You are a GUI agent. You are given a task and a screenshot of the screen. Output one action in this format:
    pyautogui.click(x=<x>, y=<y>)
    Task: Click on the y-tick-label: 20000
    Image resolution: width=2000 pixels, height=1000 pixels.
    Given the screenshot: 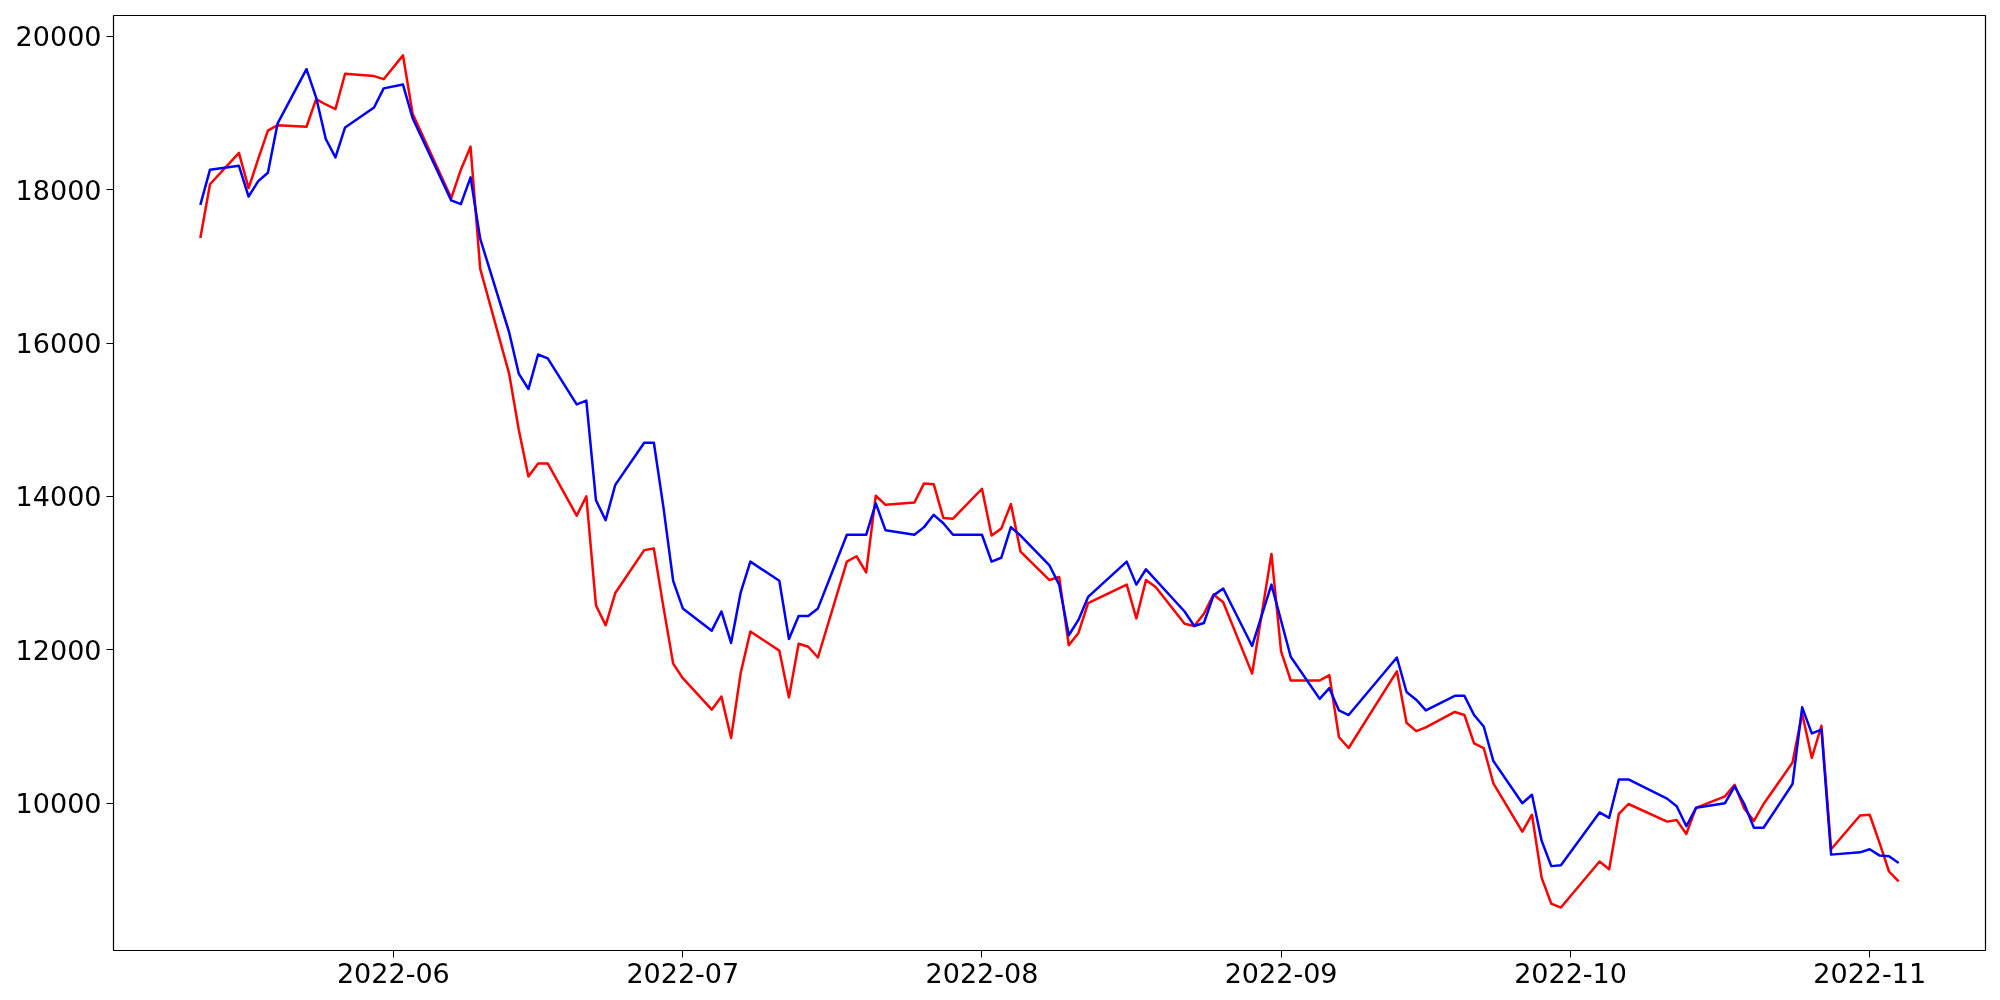 What is the action you would take?
    pyautogui.click(x=58, y=37)
    